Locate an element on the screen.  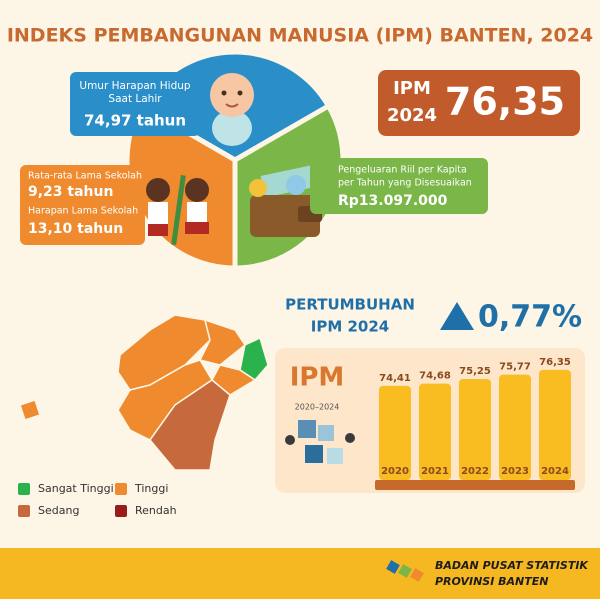
expenditure-box is located at coordinates (399, 186).